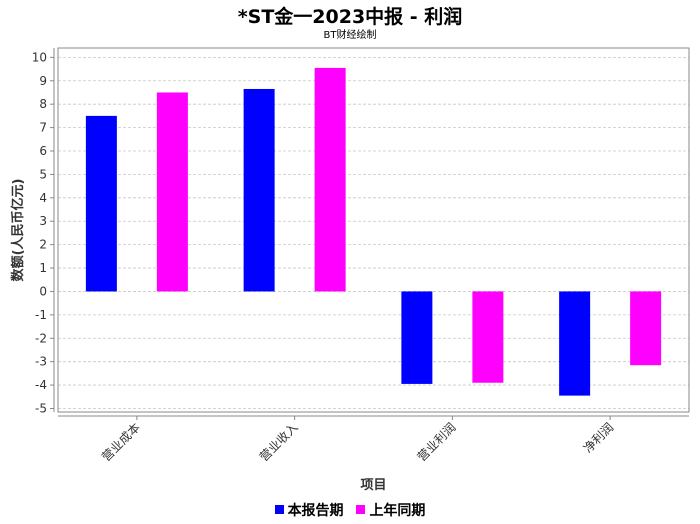 This screenshot has width=700, height=524. I want to click on y-tick-label: 5, so click(43, 174).